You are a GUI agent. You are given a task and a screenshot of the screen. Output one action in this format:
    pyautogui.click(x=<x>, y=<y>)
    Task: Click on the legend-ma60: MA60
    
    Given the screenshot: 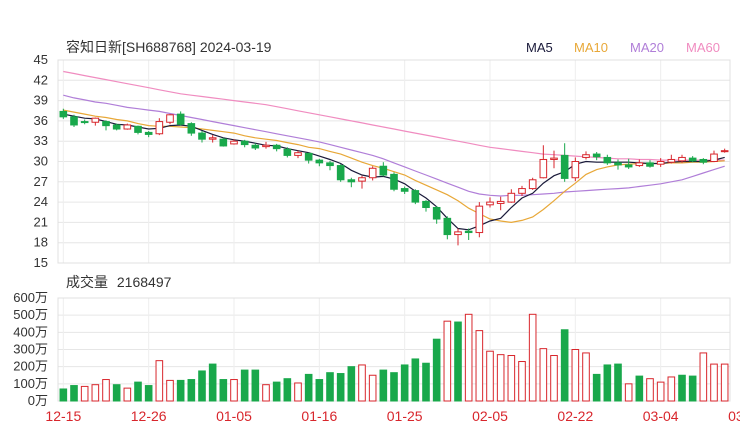 What is the action you would take?
    pyautogui.click(x=703, y=47)
    